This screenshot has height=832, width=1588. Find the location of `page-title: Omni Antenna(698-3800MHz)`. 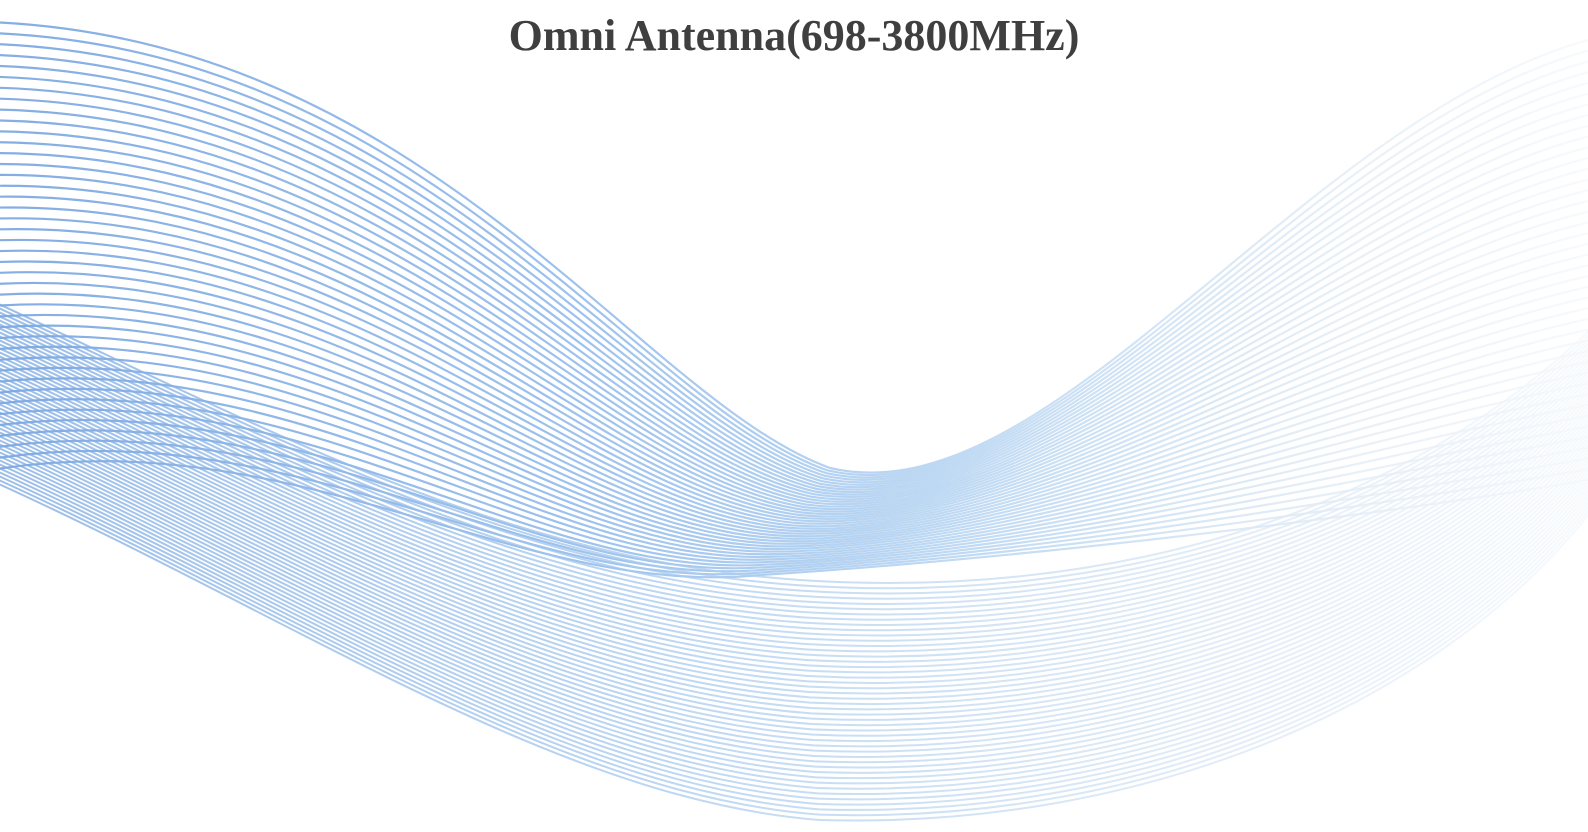

page-title: Omni Antenna(698-3800MHz) is located at coordinates (794, 35).